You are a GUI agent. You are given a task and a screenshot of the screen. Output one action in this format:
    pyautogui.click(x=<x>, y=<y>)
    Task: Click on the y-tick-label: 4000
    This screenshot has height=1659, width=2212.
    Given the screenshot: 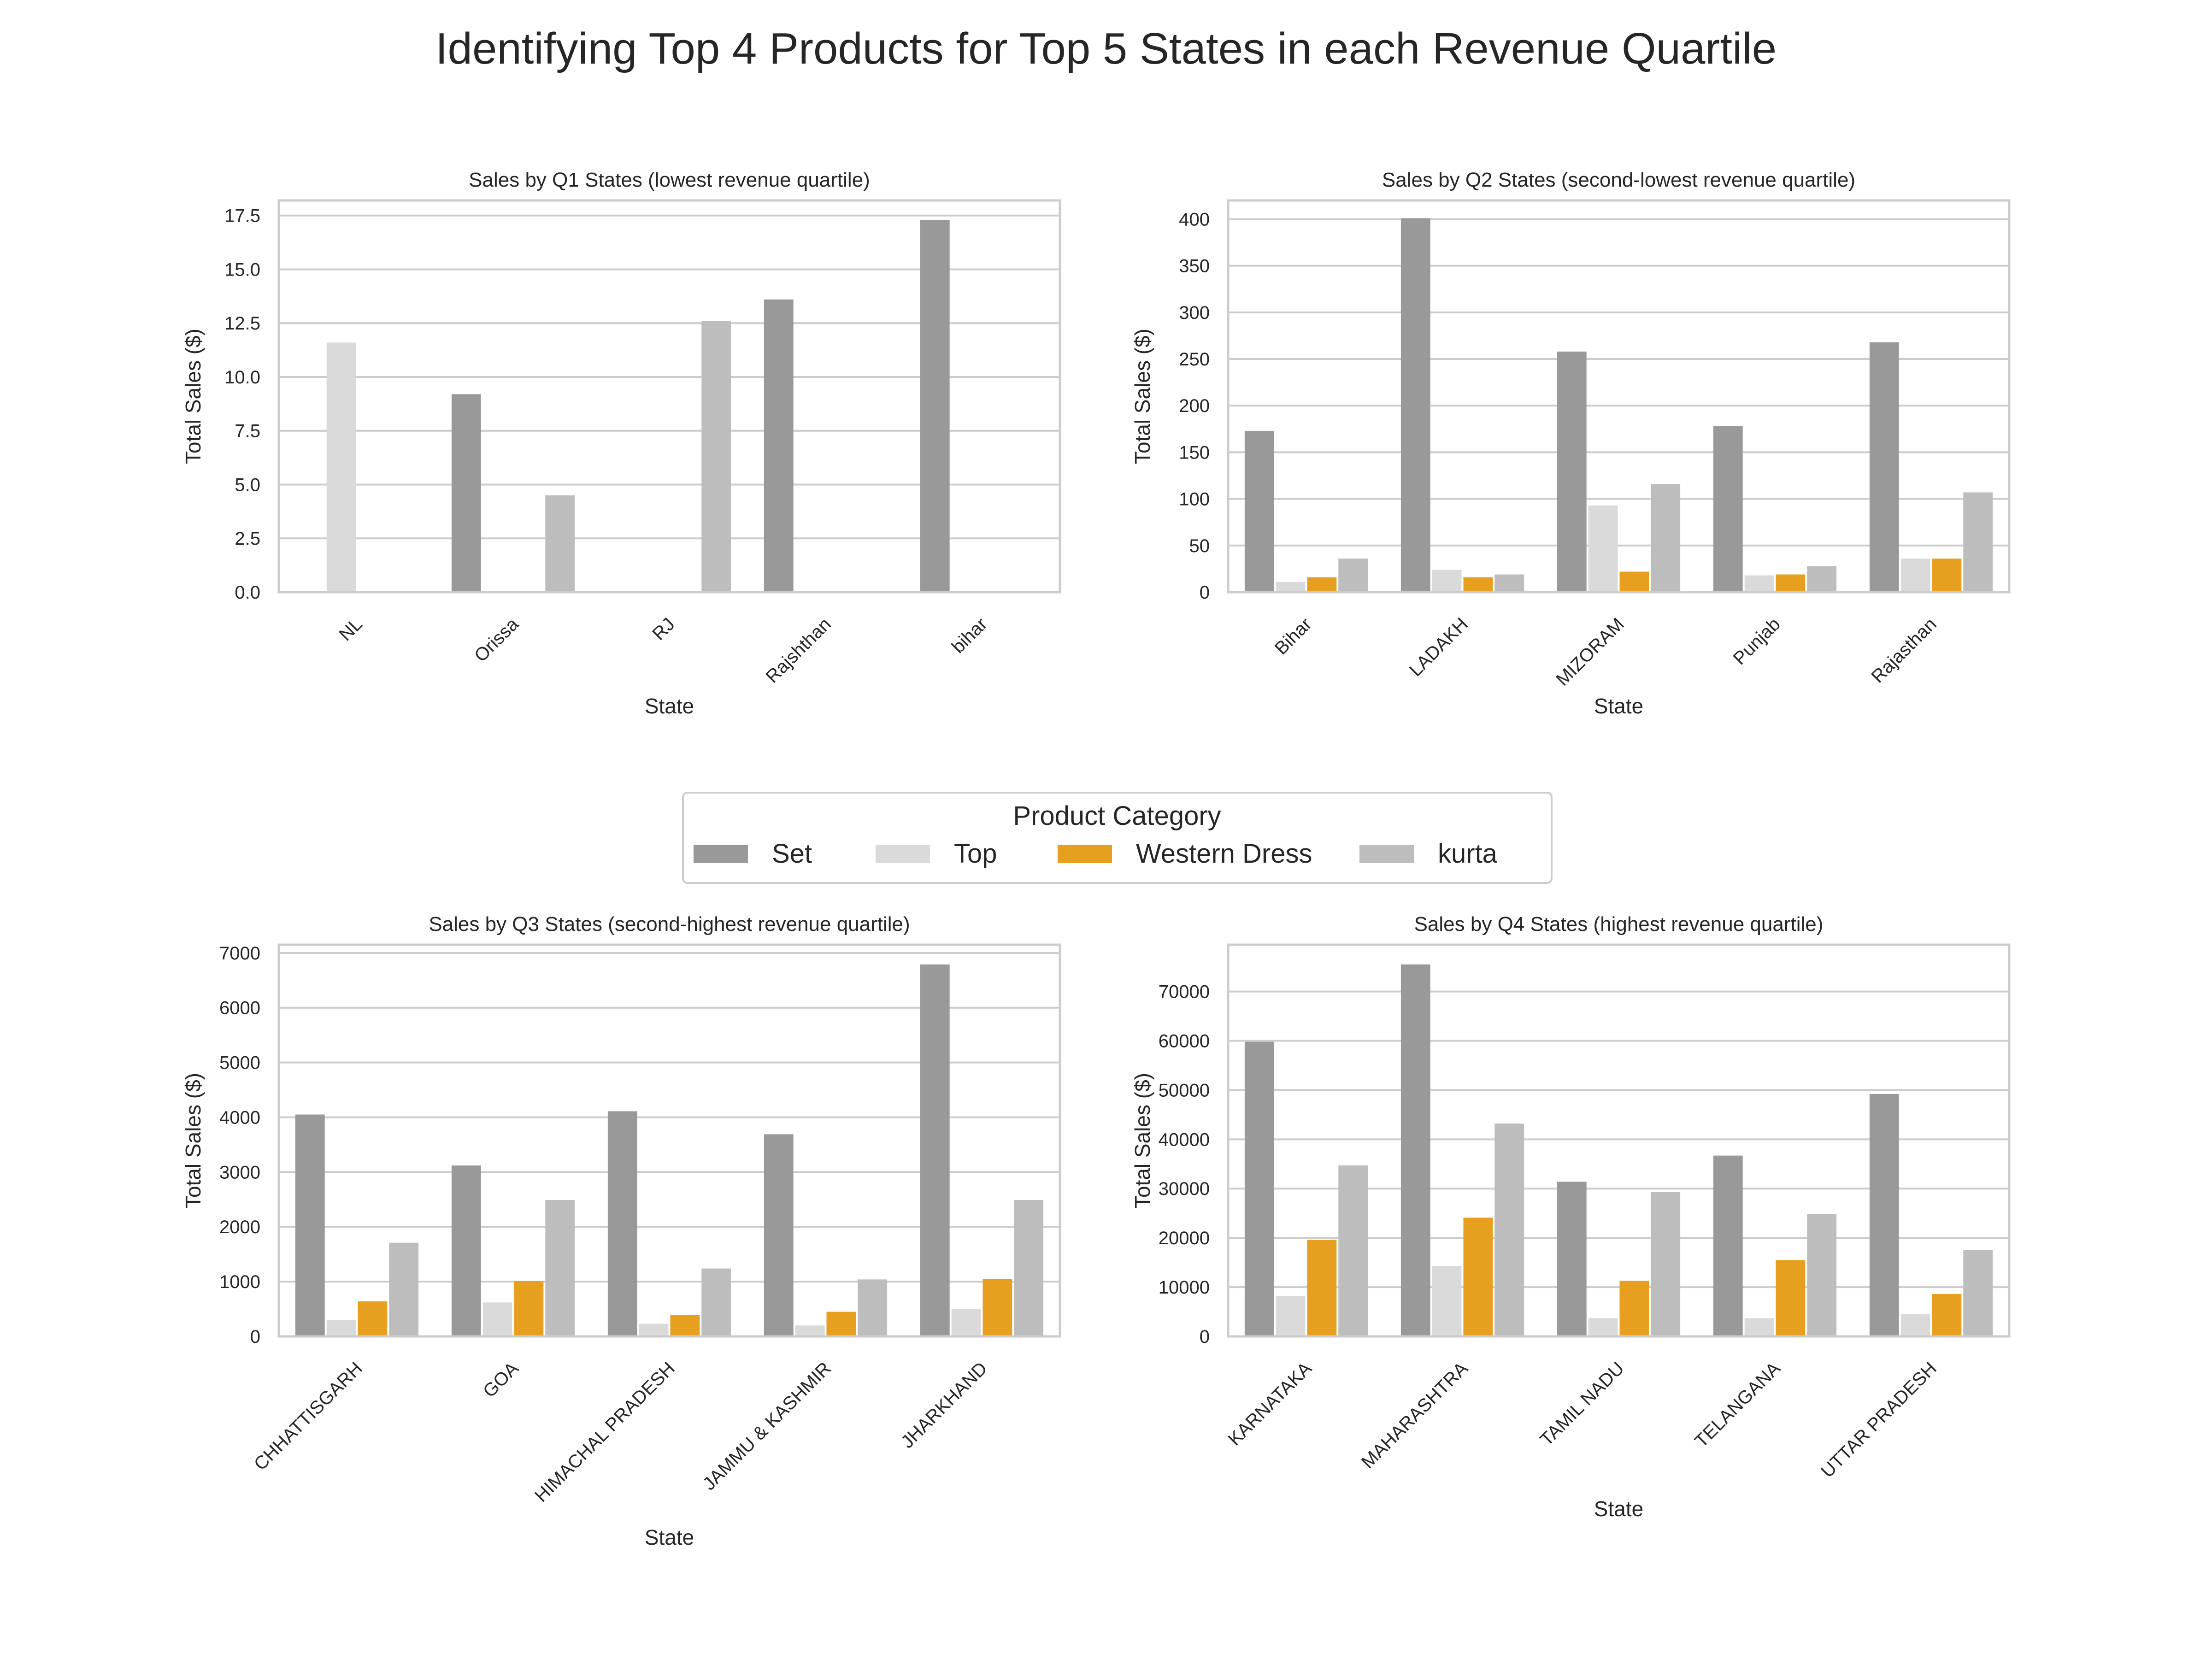 What is the action you would take?
    pyautogui.click(x=239, y=1117)
    